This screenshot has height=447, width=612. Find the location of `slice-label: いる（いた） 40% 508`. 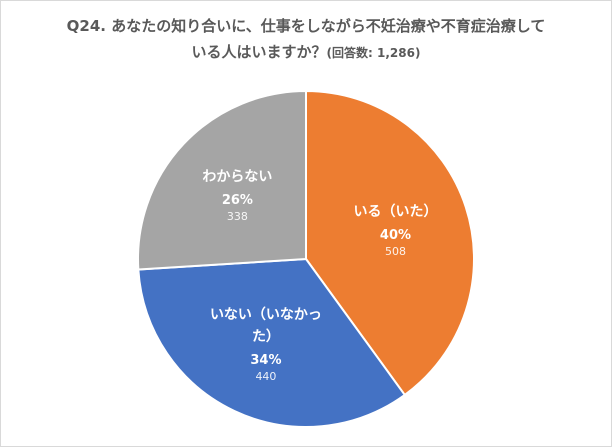

slice-label: いる（いた） 40% 508 is located at coordinates (395, 230).